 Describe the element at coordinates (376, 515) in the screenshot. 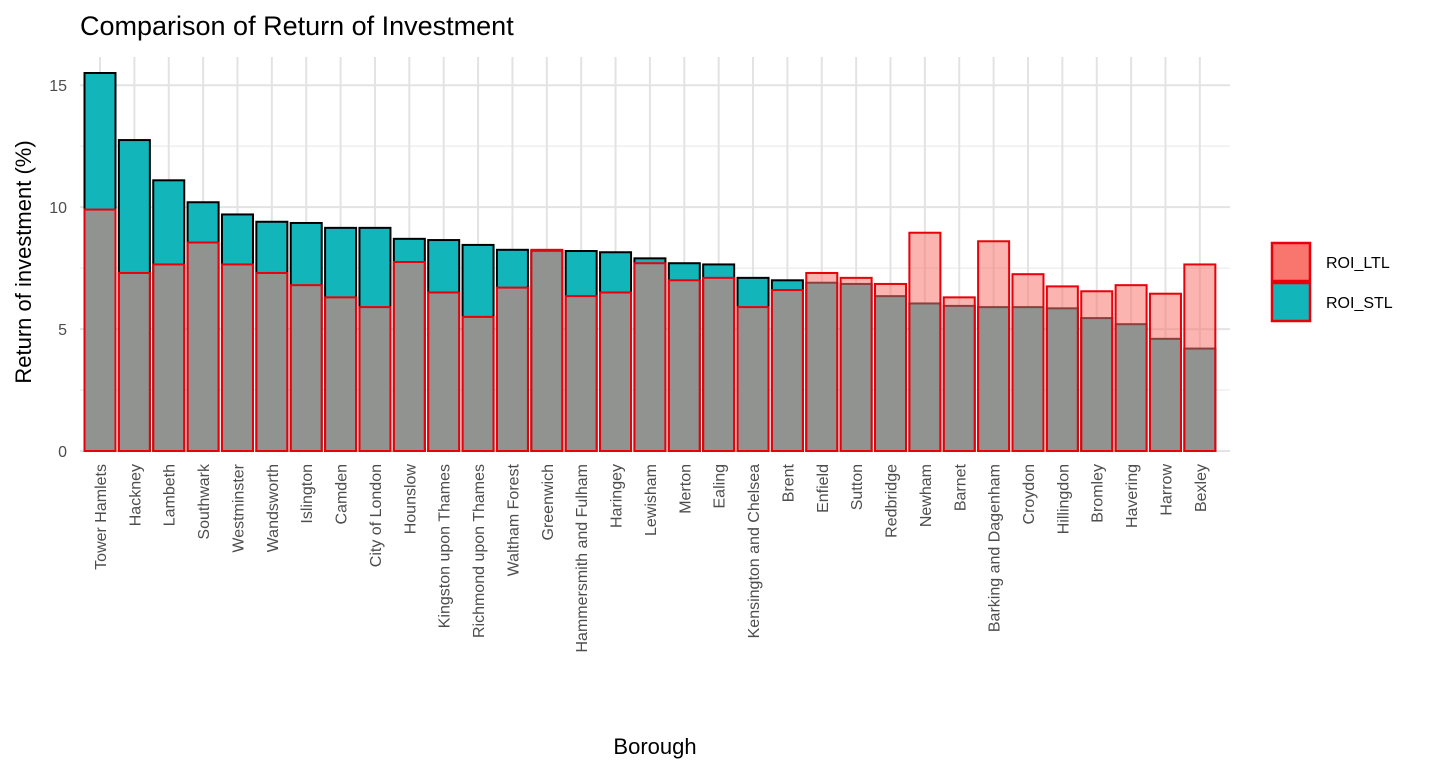

I see `x-tick-label: City of London` at that location.